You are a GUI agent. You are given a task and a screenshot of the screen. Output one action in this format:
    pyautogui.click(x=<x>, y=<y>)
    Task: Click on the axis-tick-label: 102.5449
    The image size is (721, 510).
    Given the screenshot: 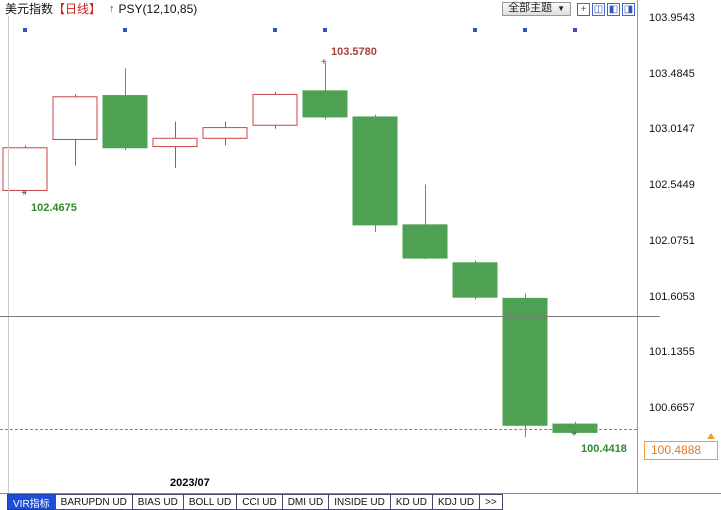 What is the action you would take?
    pyautogui.click(x=672, y=185)
    